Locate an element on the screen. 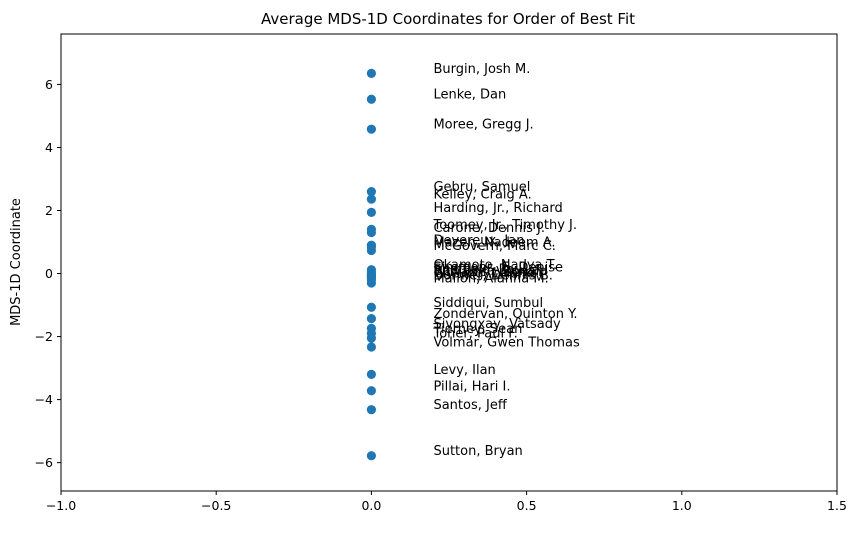 The height and width of the screenshot is (533, 855). x-tick-label: −1.0 is located at coordinates (61, 505).